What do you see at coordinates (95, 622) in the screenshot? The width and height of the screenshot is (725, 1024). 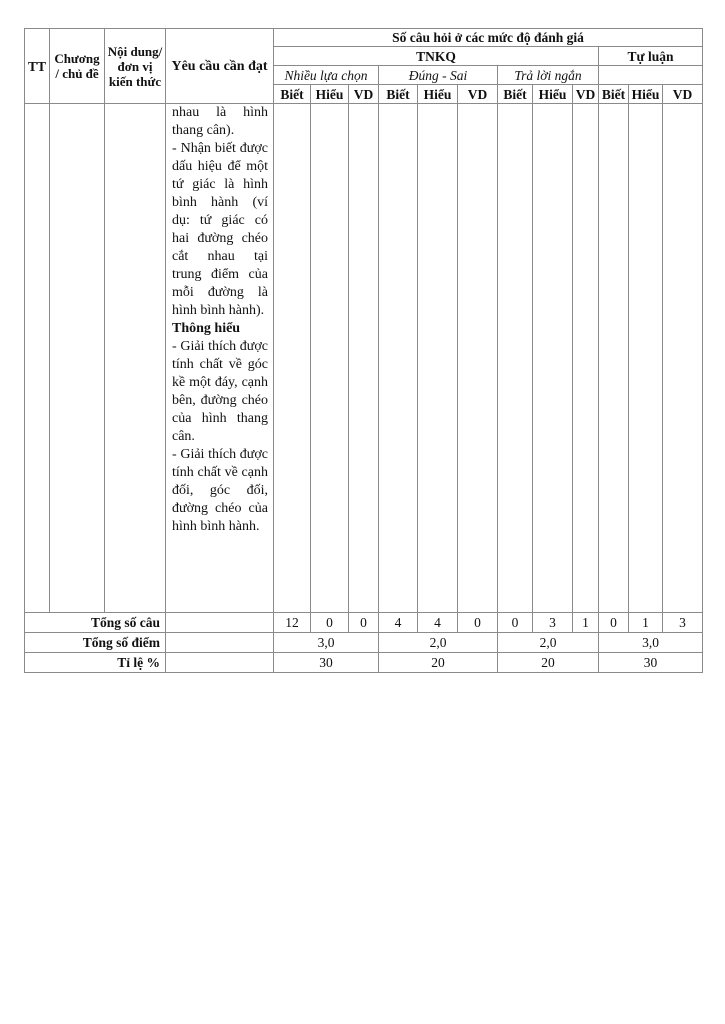 I see `tong-so-cau-label: Tổng số câu` at bounding box center [95, 622].